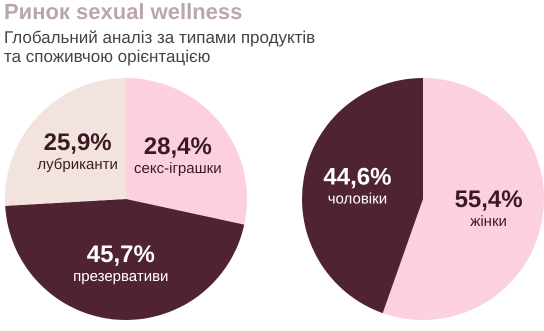  Describe the element at coordinates (488, 221) in the screenshot. I see `slice-label: жінки` at that location.